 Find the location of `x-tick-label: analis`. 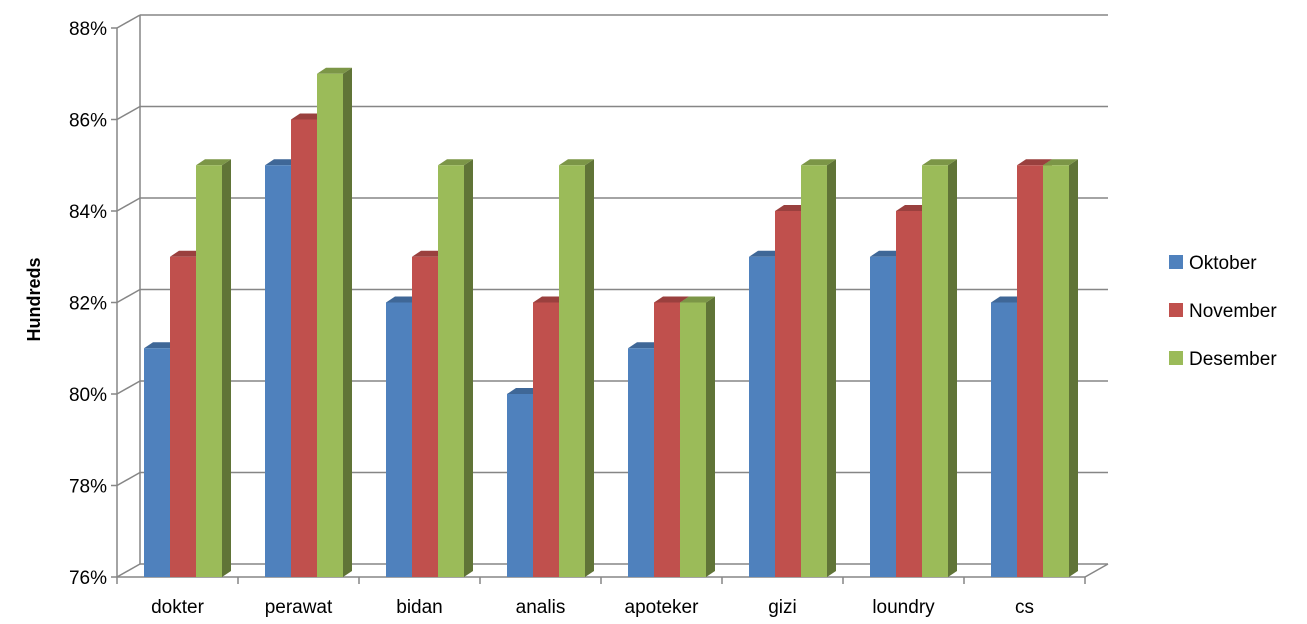

x-tick-label: analis is located at coordinates (541, 607).